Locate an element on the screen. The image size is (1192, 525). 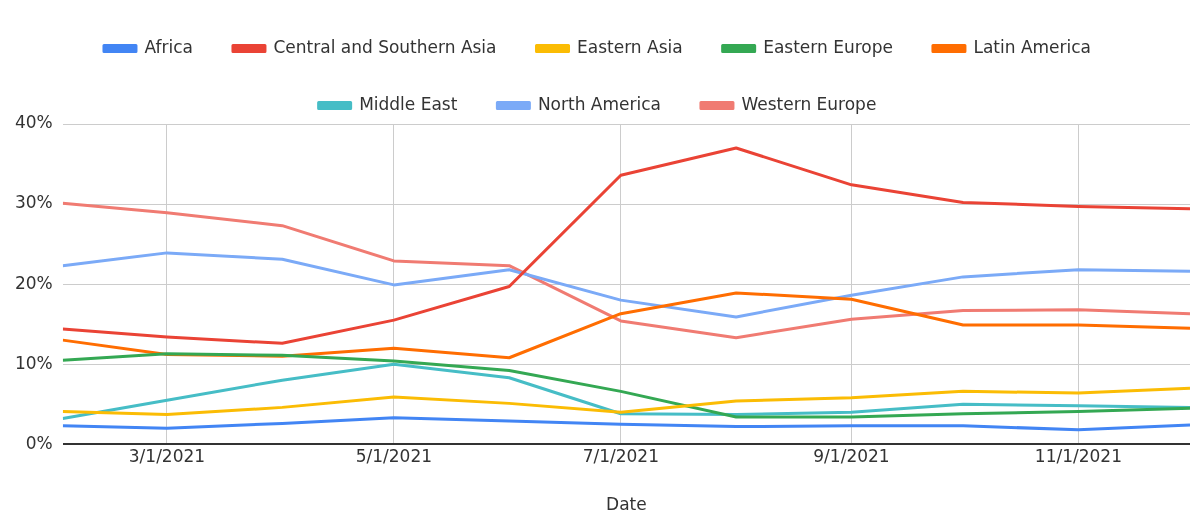
x-axis-title: Date is located at coordinates (626, 504).